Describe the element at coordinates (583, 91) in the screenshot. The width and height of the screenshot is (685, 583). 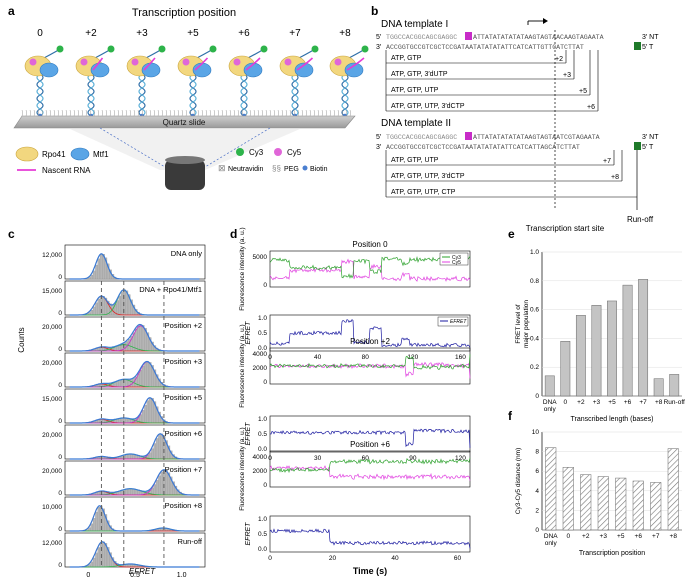
I see `t1-step-position: +5` at that location.